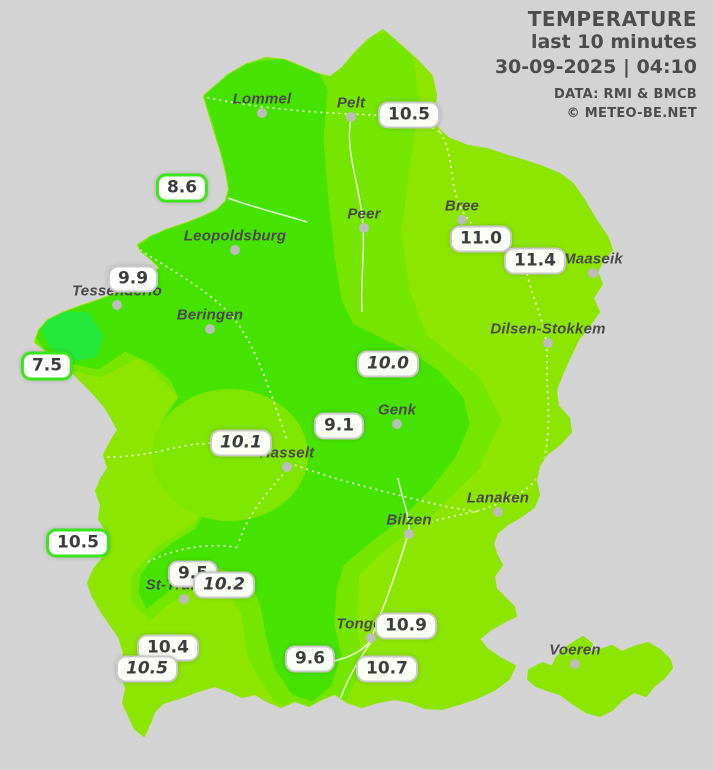 The height and width of the screenshot is (770, 713). I want to click on temperature-value-badge: 11.4, so click(535, 261).